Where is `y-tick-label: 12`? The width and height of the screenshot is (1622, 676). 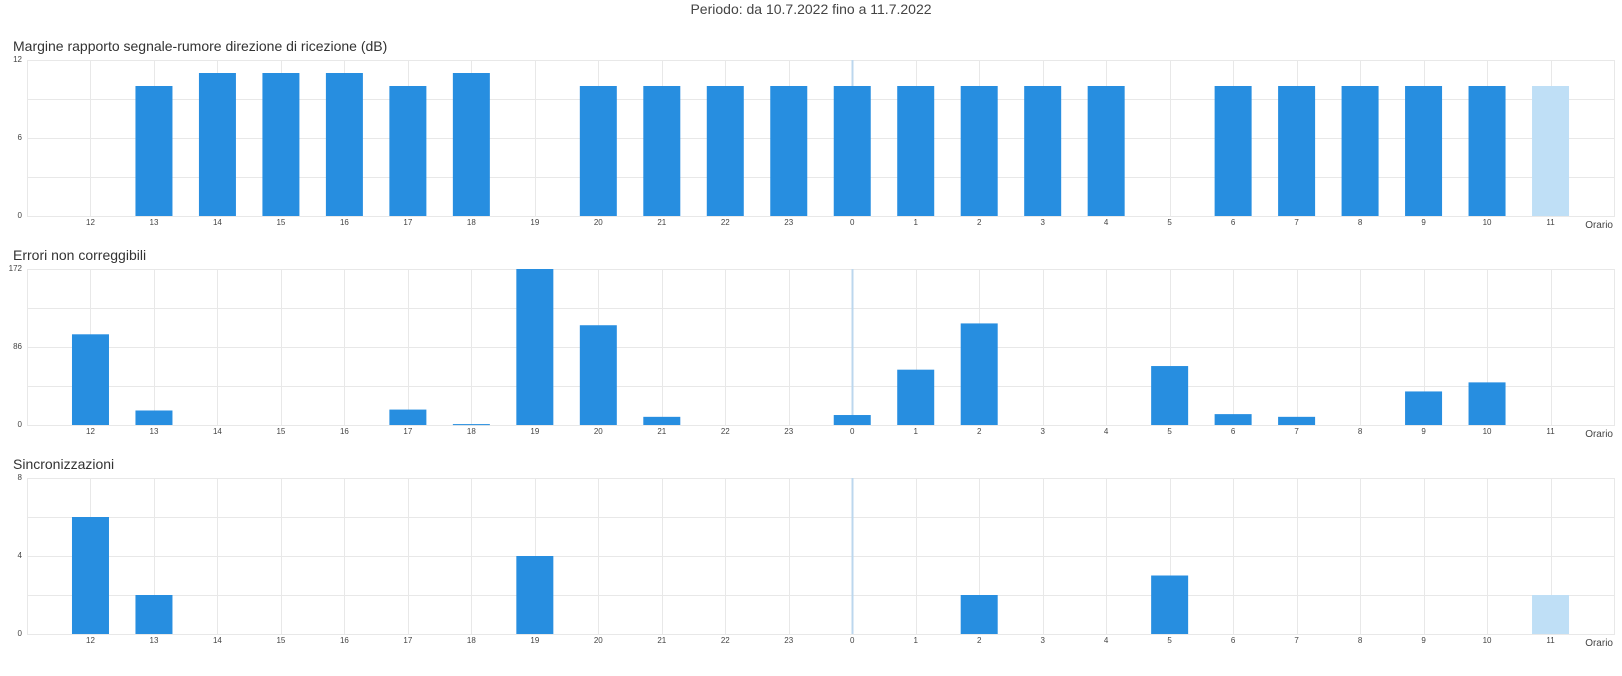 y-tick-label: 12 is located at coordinates (17, 59).